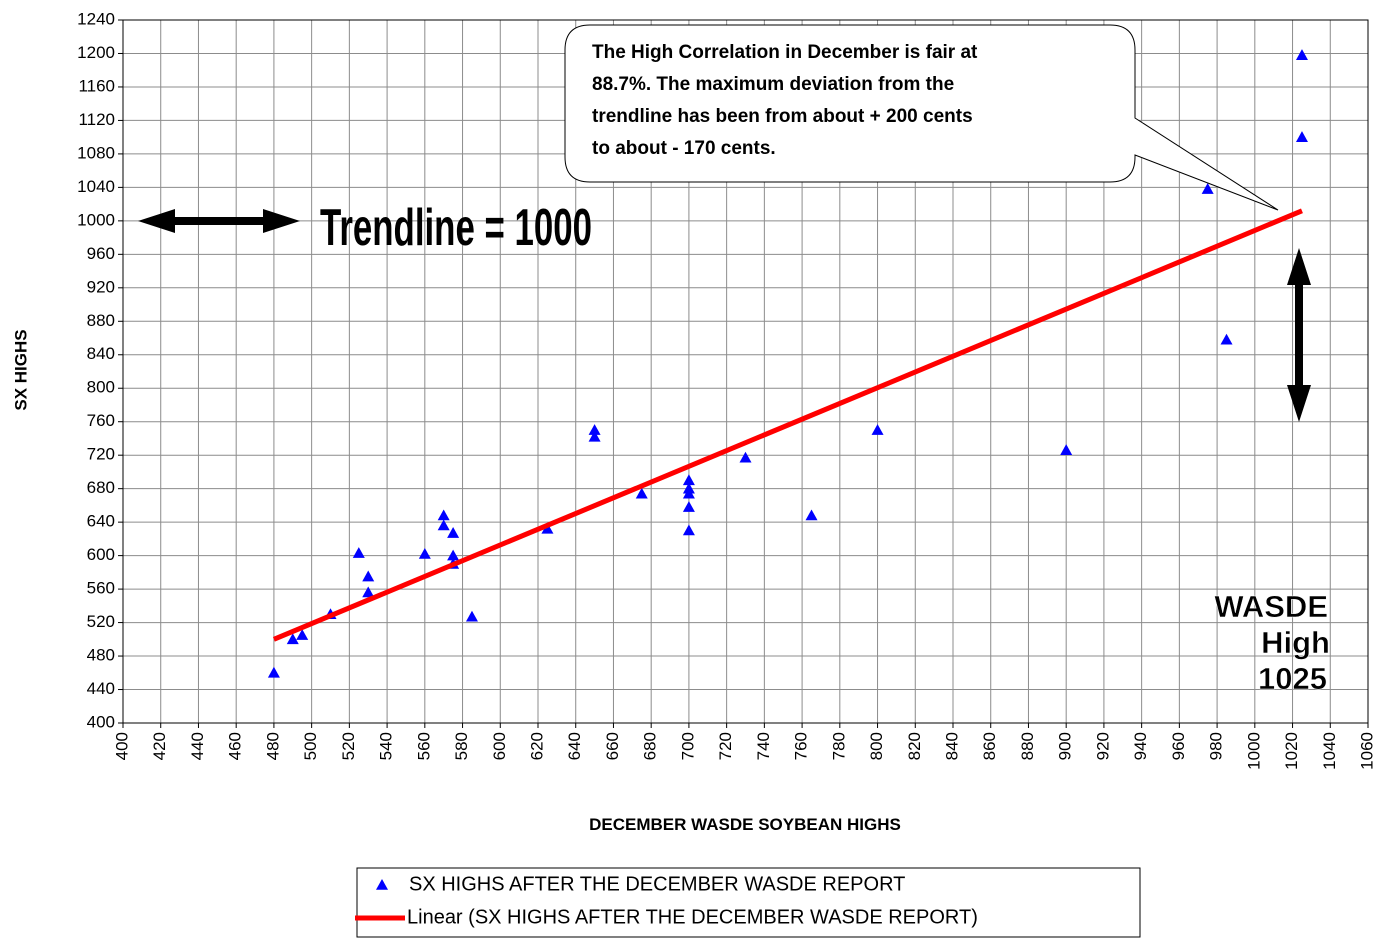 The height and width of the screenshot is (943, 1390). What do you see at coordinates (101, 286) in the screenshot?
I see `y-tick-label: 920` at bounding box center [101, 286].